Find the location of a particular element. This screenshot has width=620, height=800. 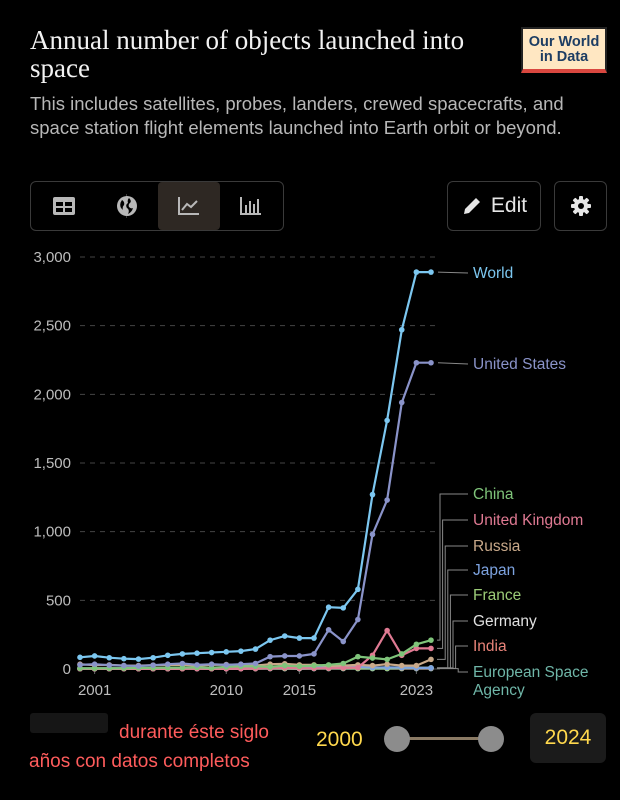

tab-map is located at coordinates (127, 206).